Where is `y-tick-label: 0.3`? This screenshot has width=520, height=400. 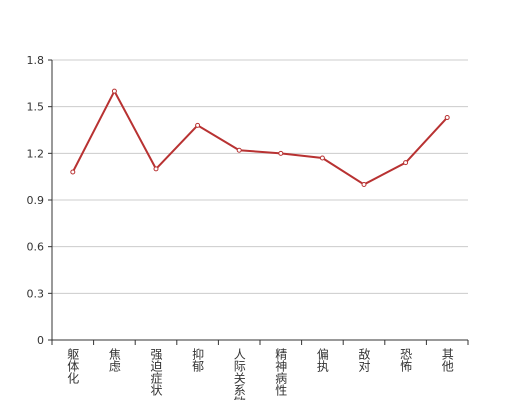 y-tick-label: 0.3 is located at coordinates (36, 293).